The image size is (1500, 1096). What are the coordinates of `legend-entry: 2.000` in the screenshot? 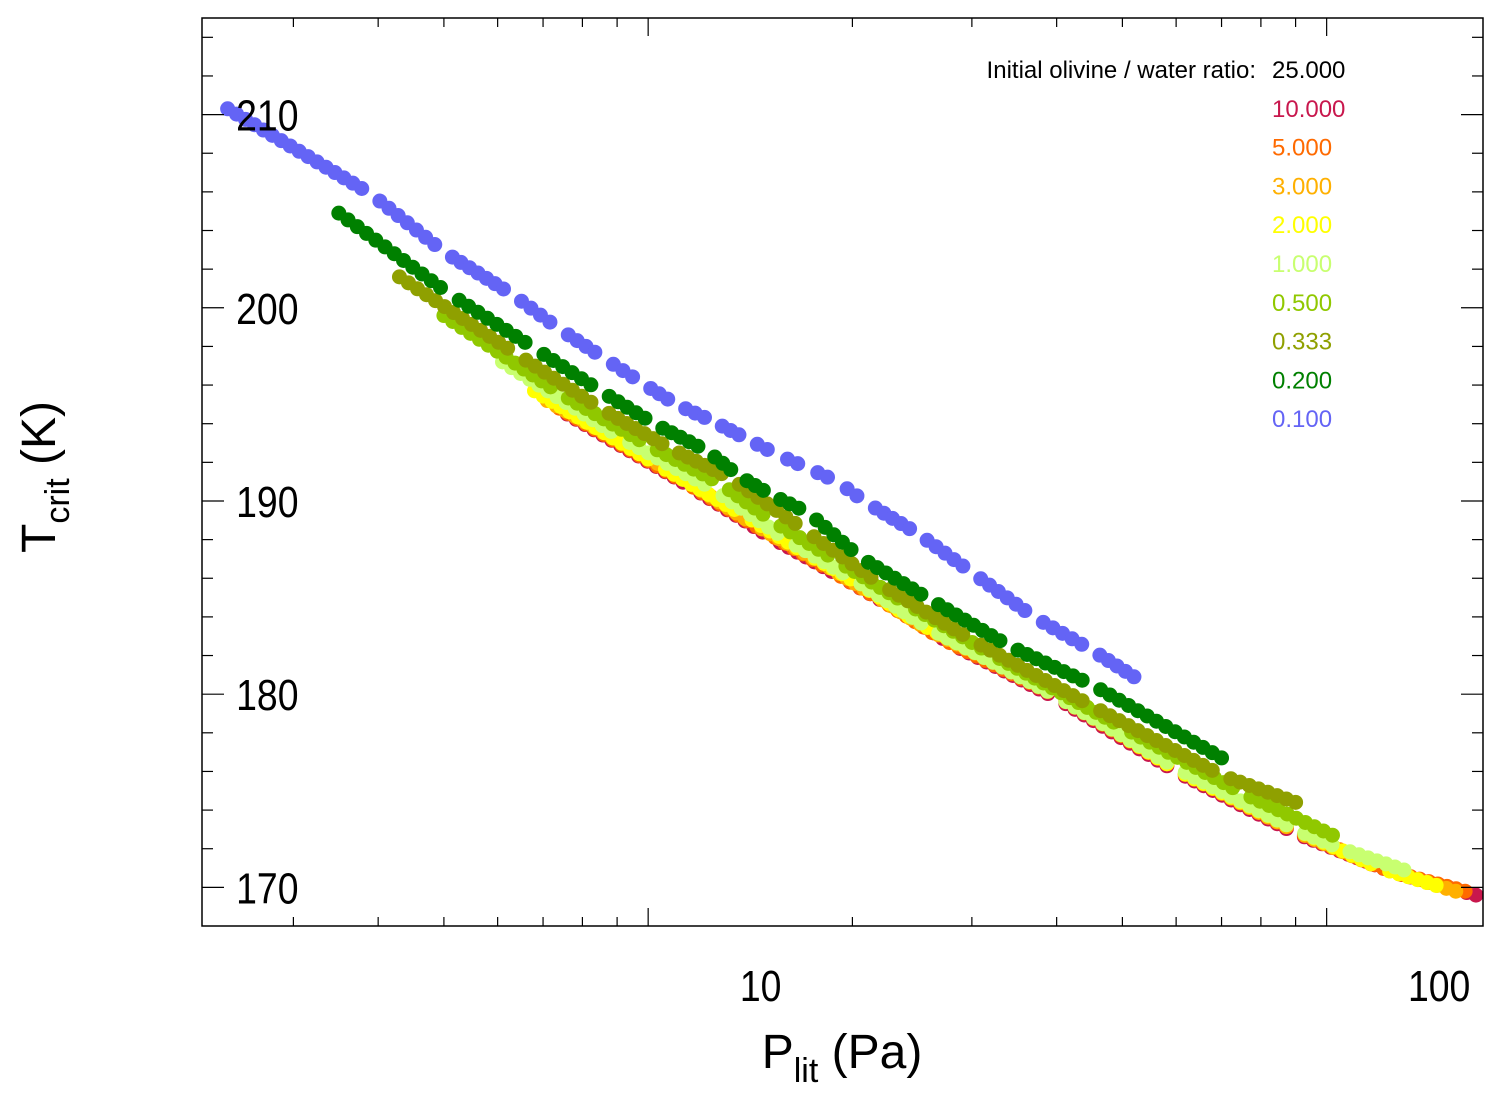 It's located at (1302, 225).